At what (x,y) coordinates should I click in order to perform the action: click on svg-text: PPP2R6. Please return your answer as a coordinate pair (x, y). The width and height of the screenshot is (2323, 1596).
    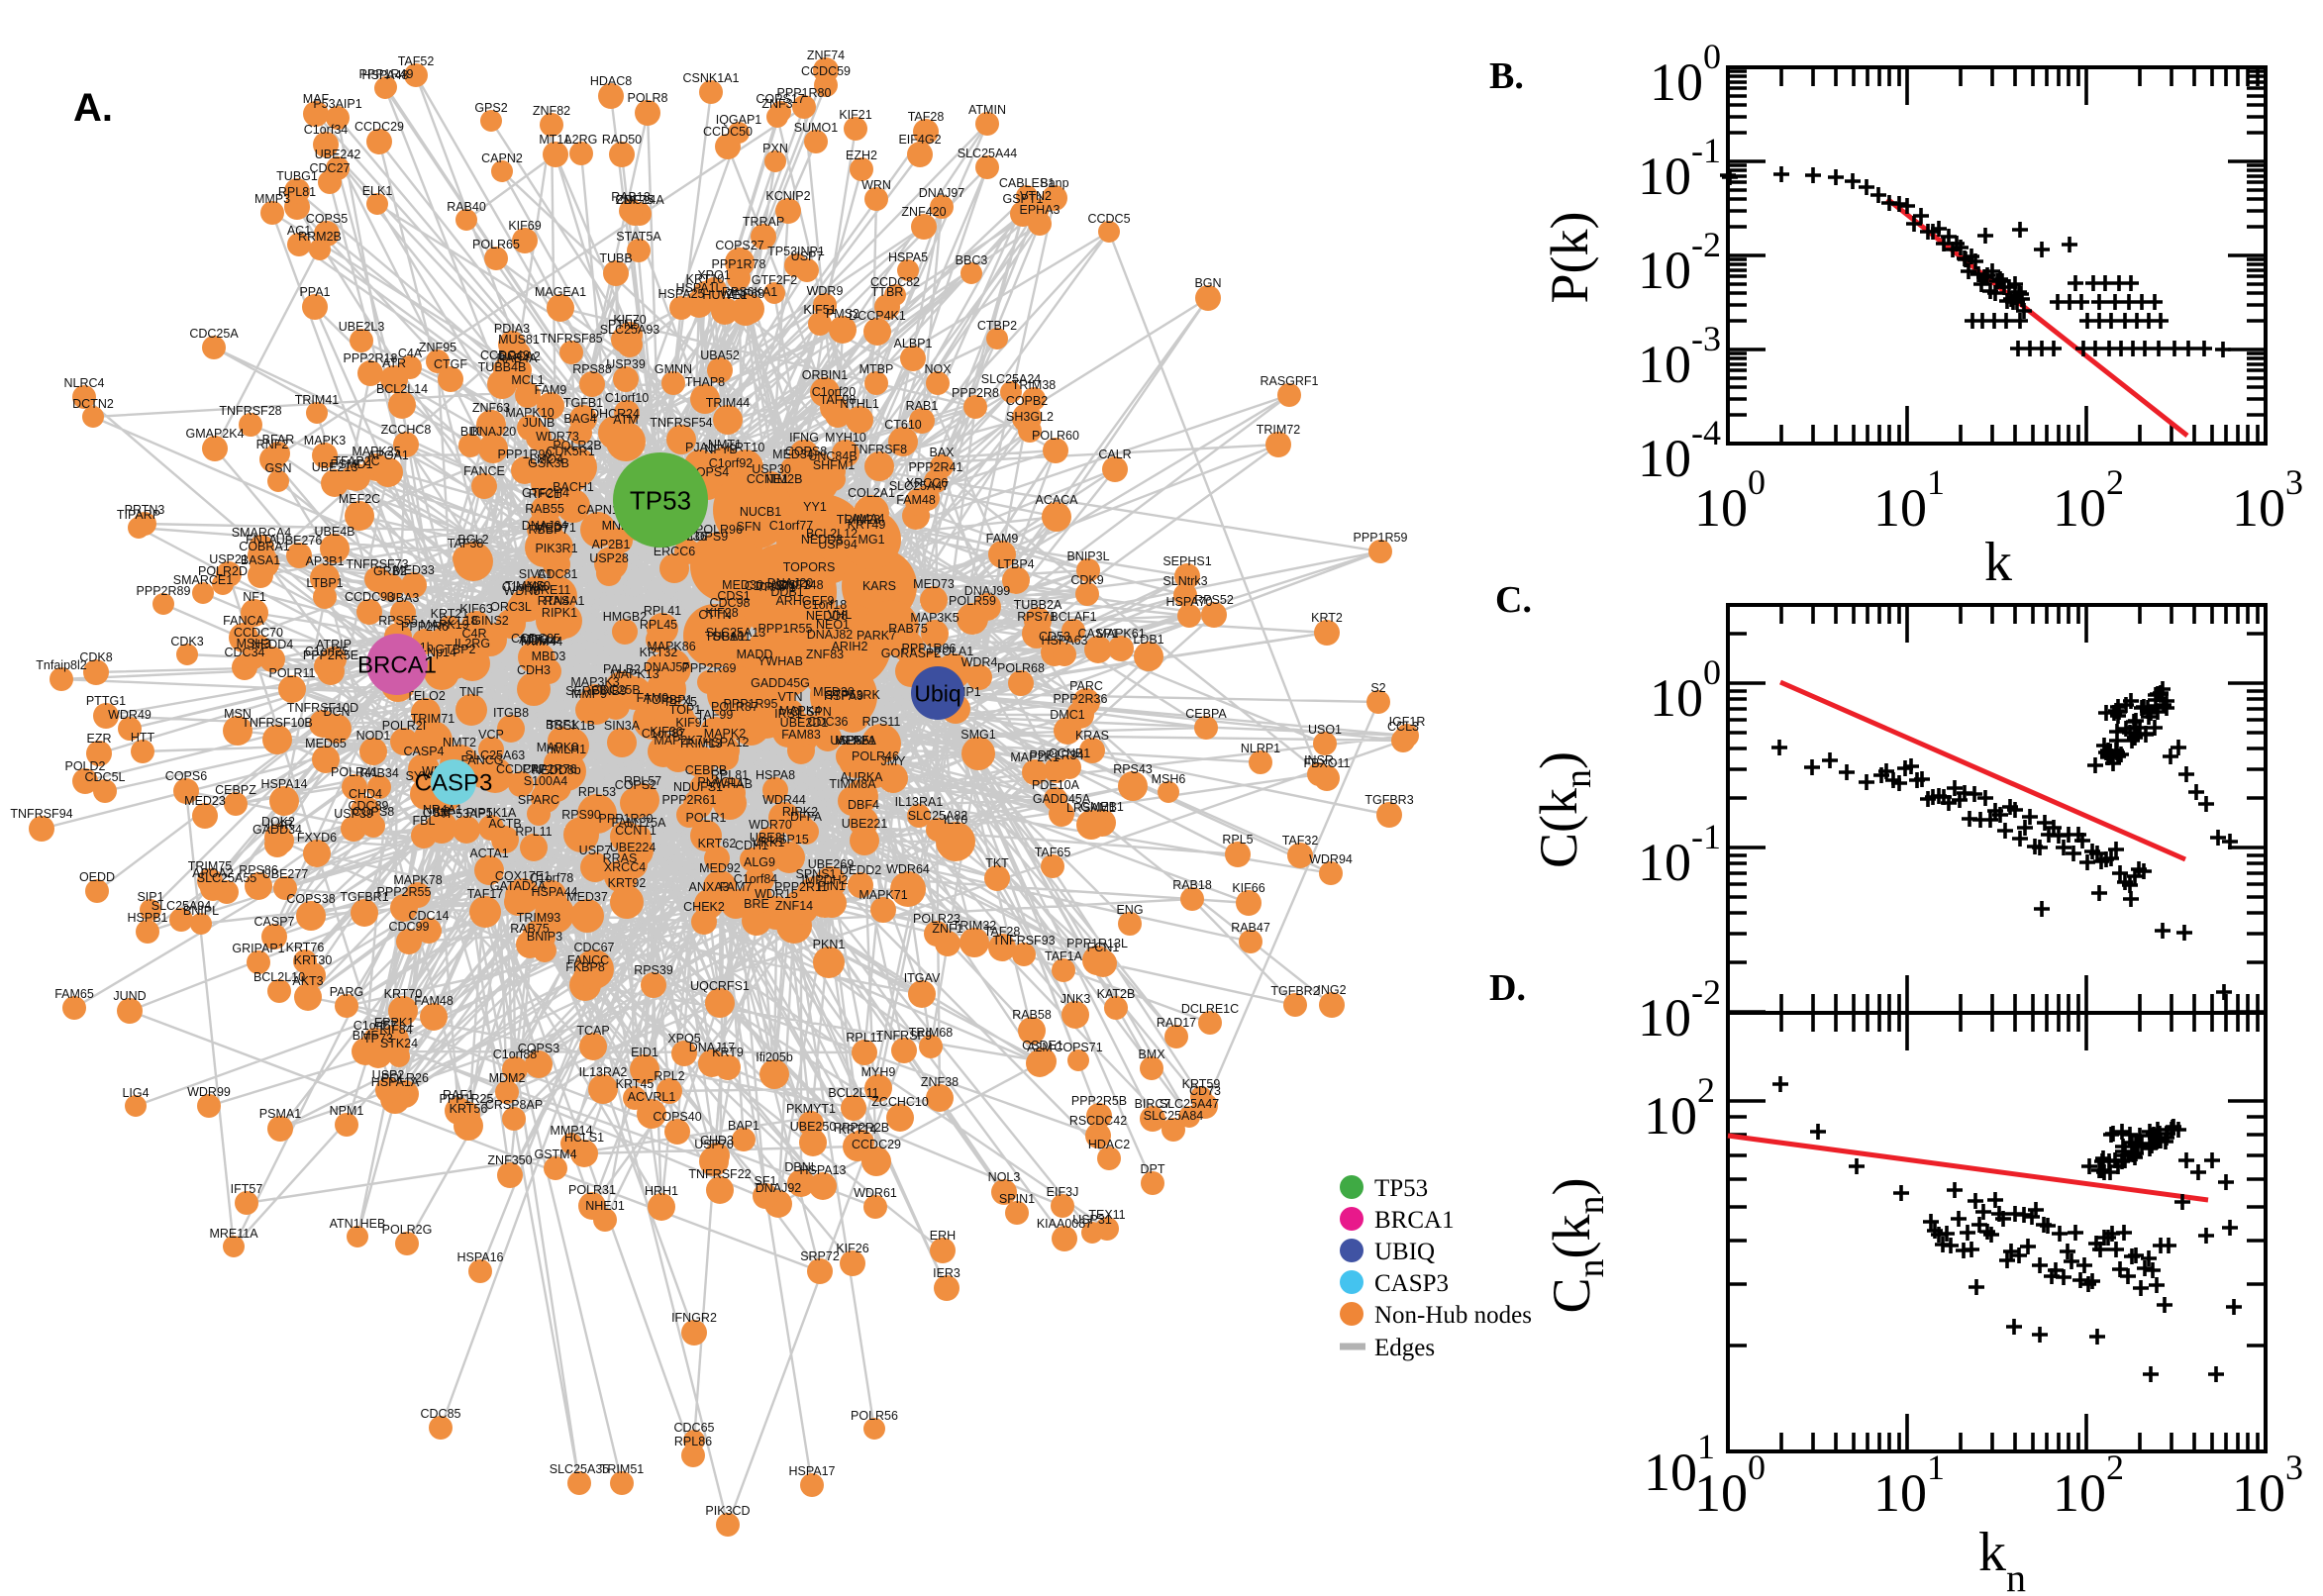
    Looking at the image, I should click on (425, 627).